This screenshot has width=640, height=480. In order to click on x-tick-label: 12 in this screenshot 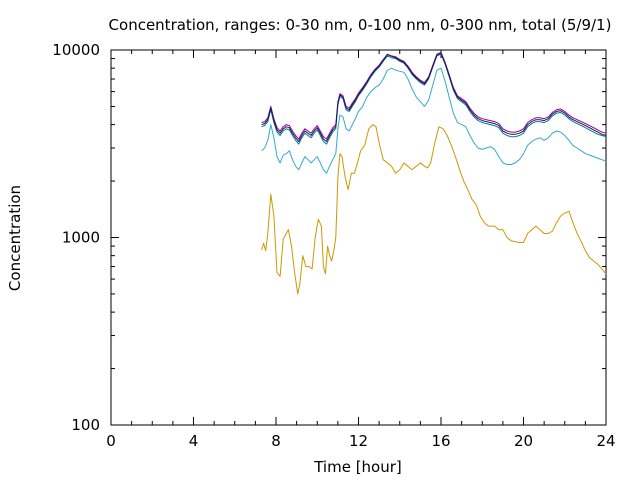, I will do `click(358, 441)`.